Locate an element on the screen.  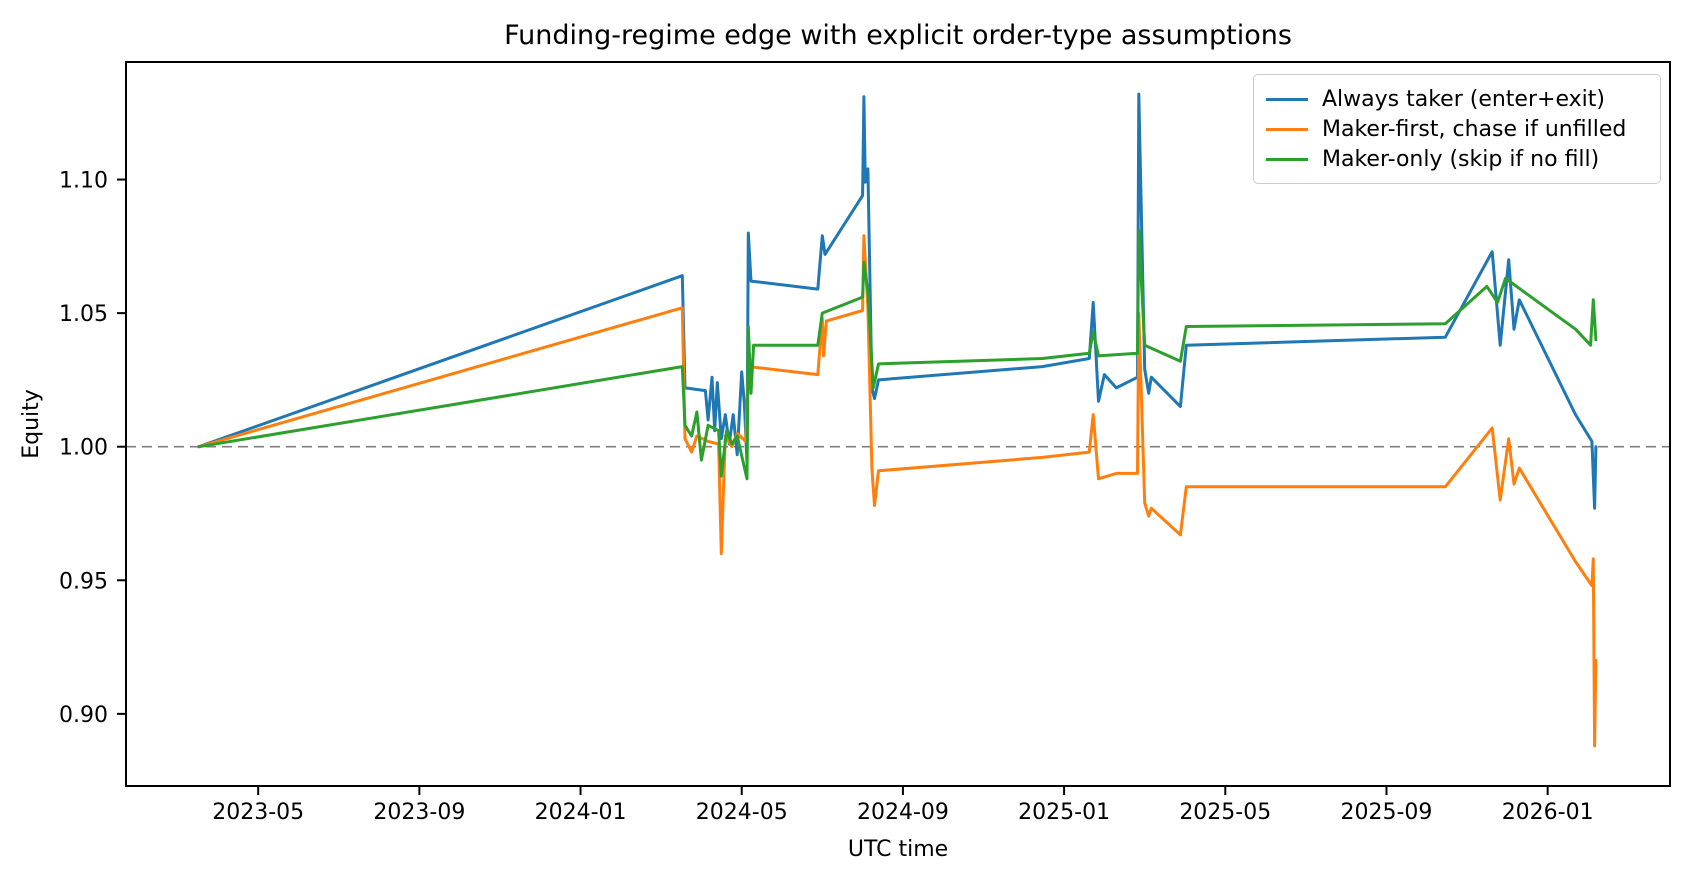
x-tick-label: 2025-09 is located at coordinates (1387, 812).